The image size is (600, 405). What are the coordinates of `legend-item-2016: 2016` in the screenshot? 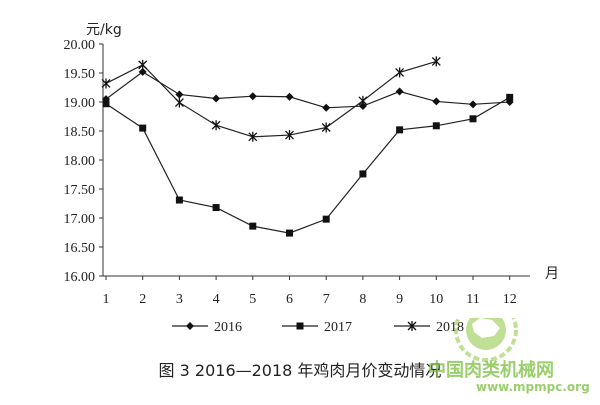 It's located at (207, 327).